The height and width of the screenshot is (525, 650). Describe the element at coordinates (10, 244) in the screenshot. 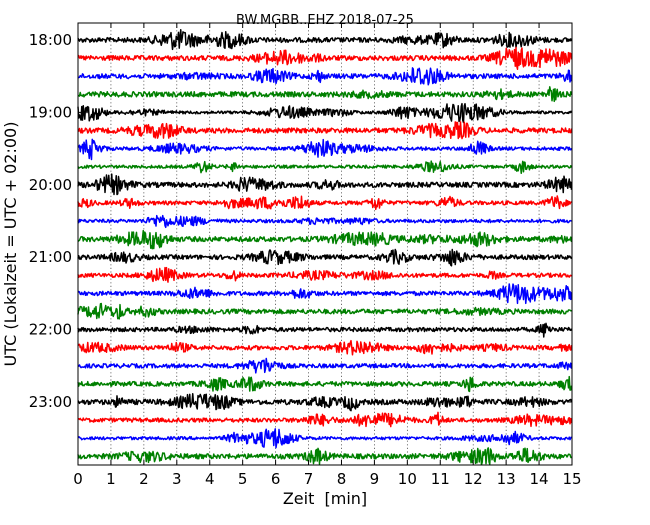

I see `y-axis-label: UTC (Lokalzeit = UTC + 02:00)` at that location.